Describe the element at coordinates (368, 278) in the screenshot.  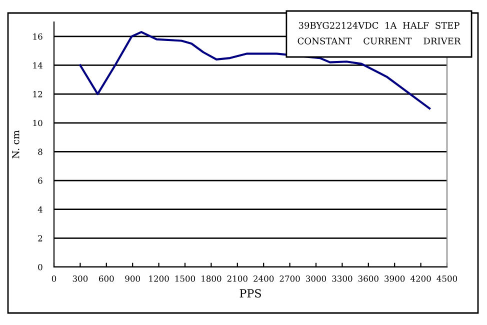
I see `x-tick-label: 3600` at that location.